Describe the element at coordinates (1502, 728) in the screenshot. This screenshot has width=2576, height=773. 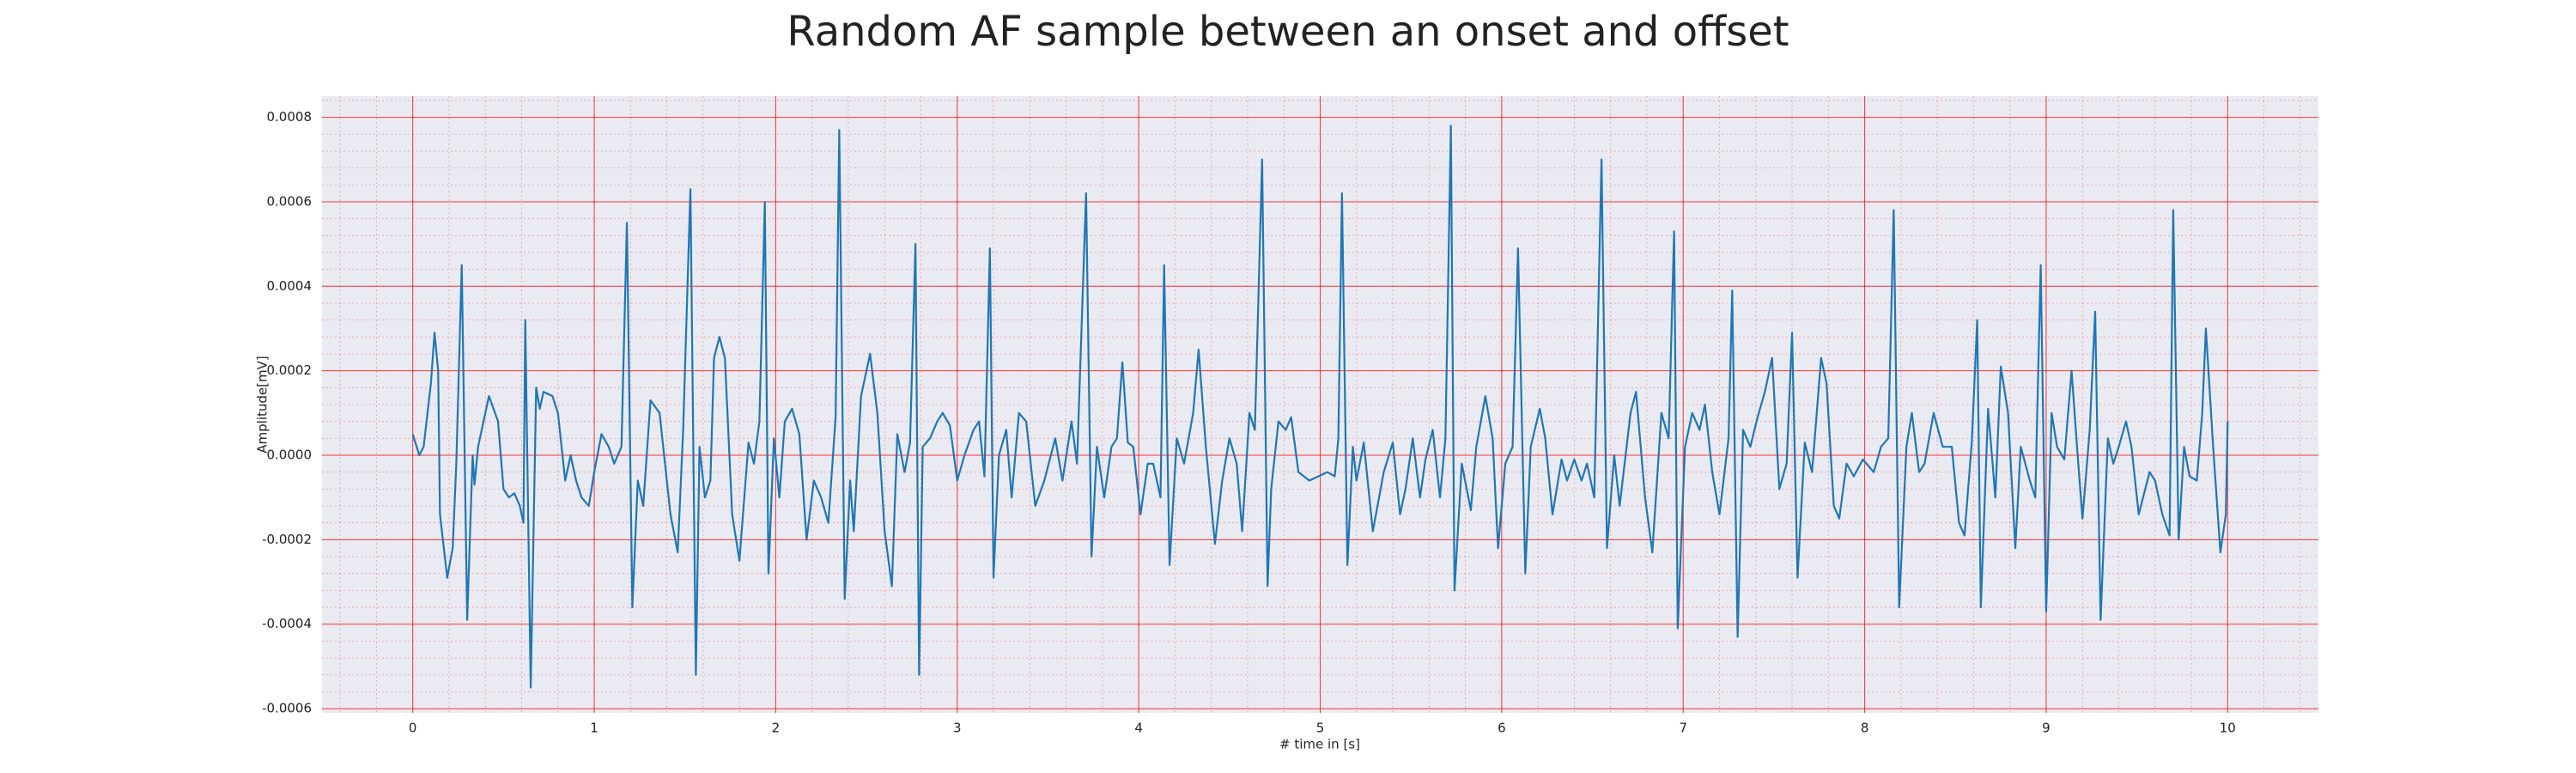
I see `x-tick-label: 6` at that location.